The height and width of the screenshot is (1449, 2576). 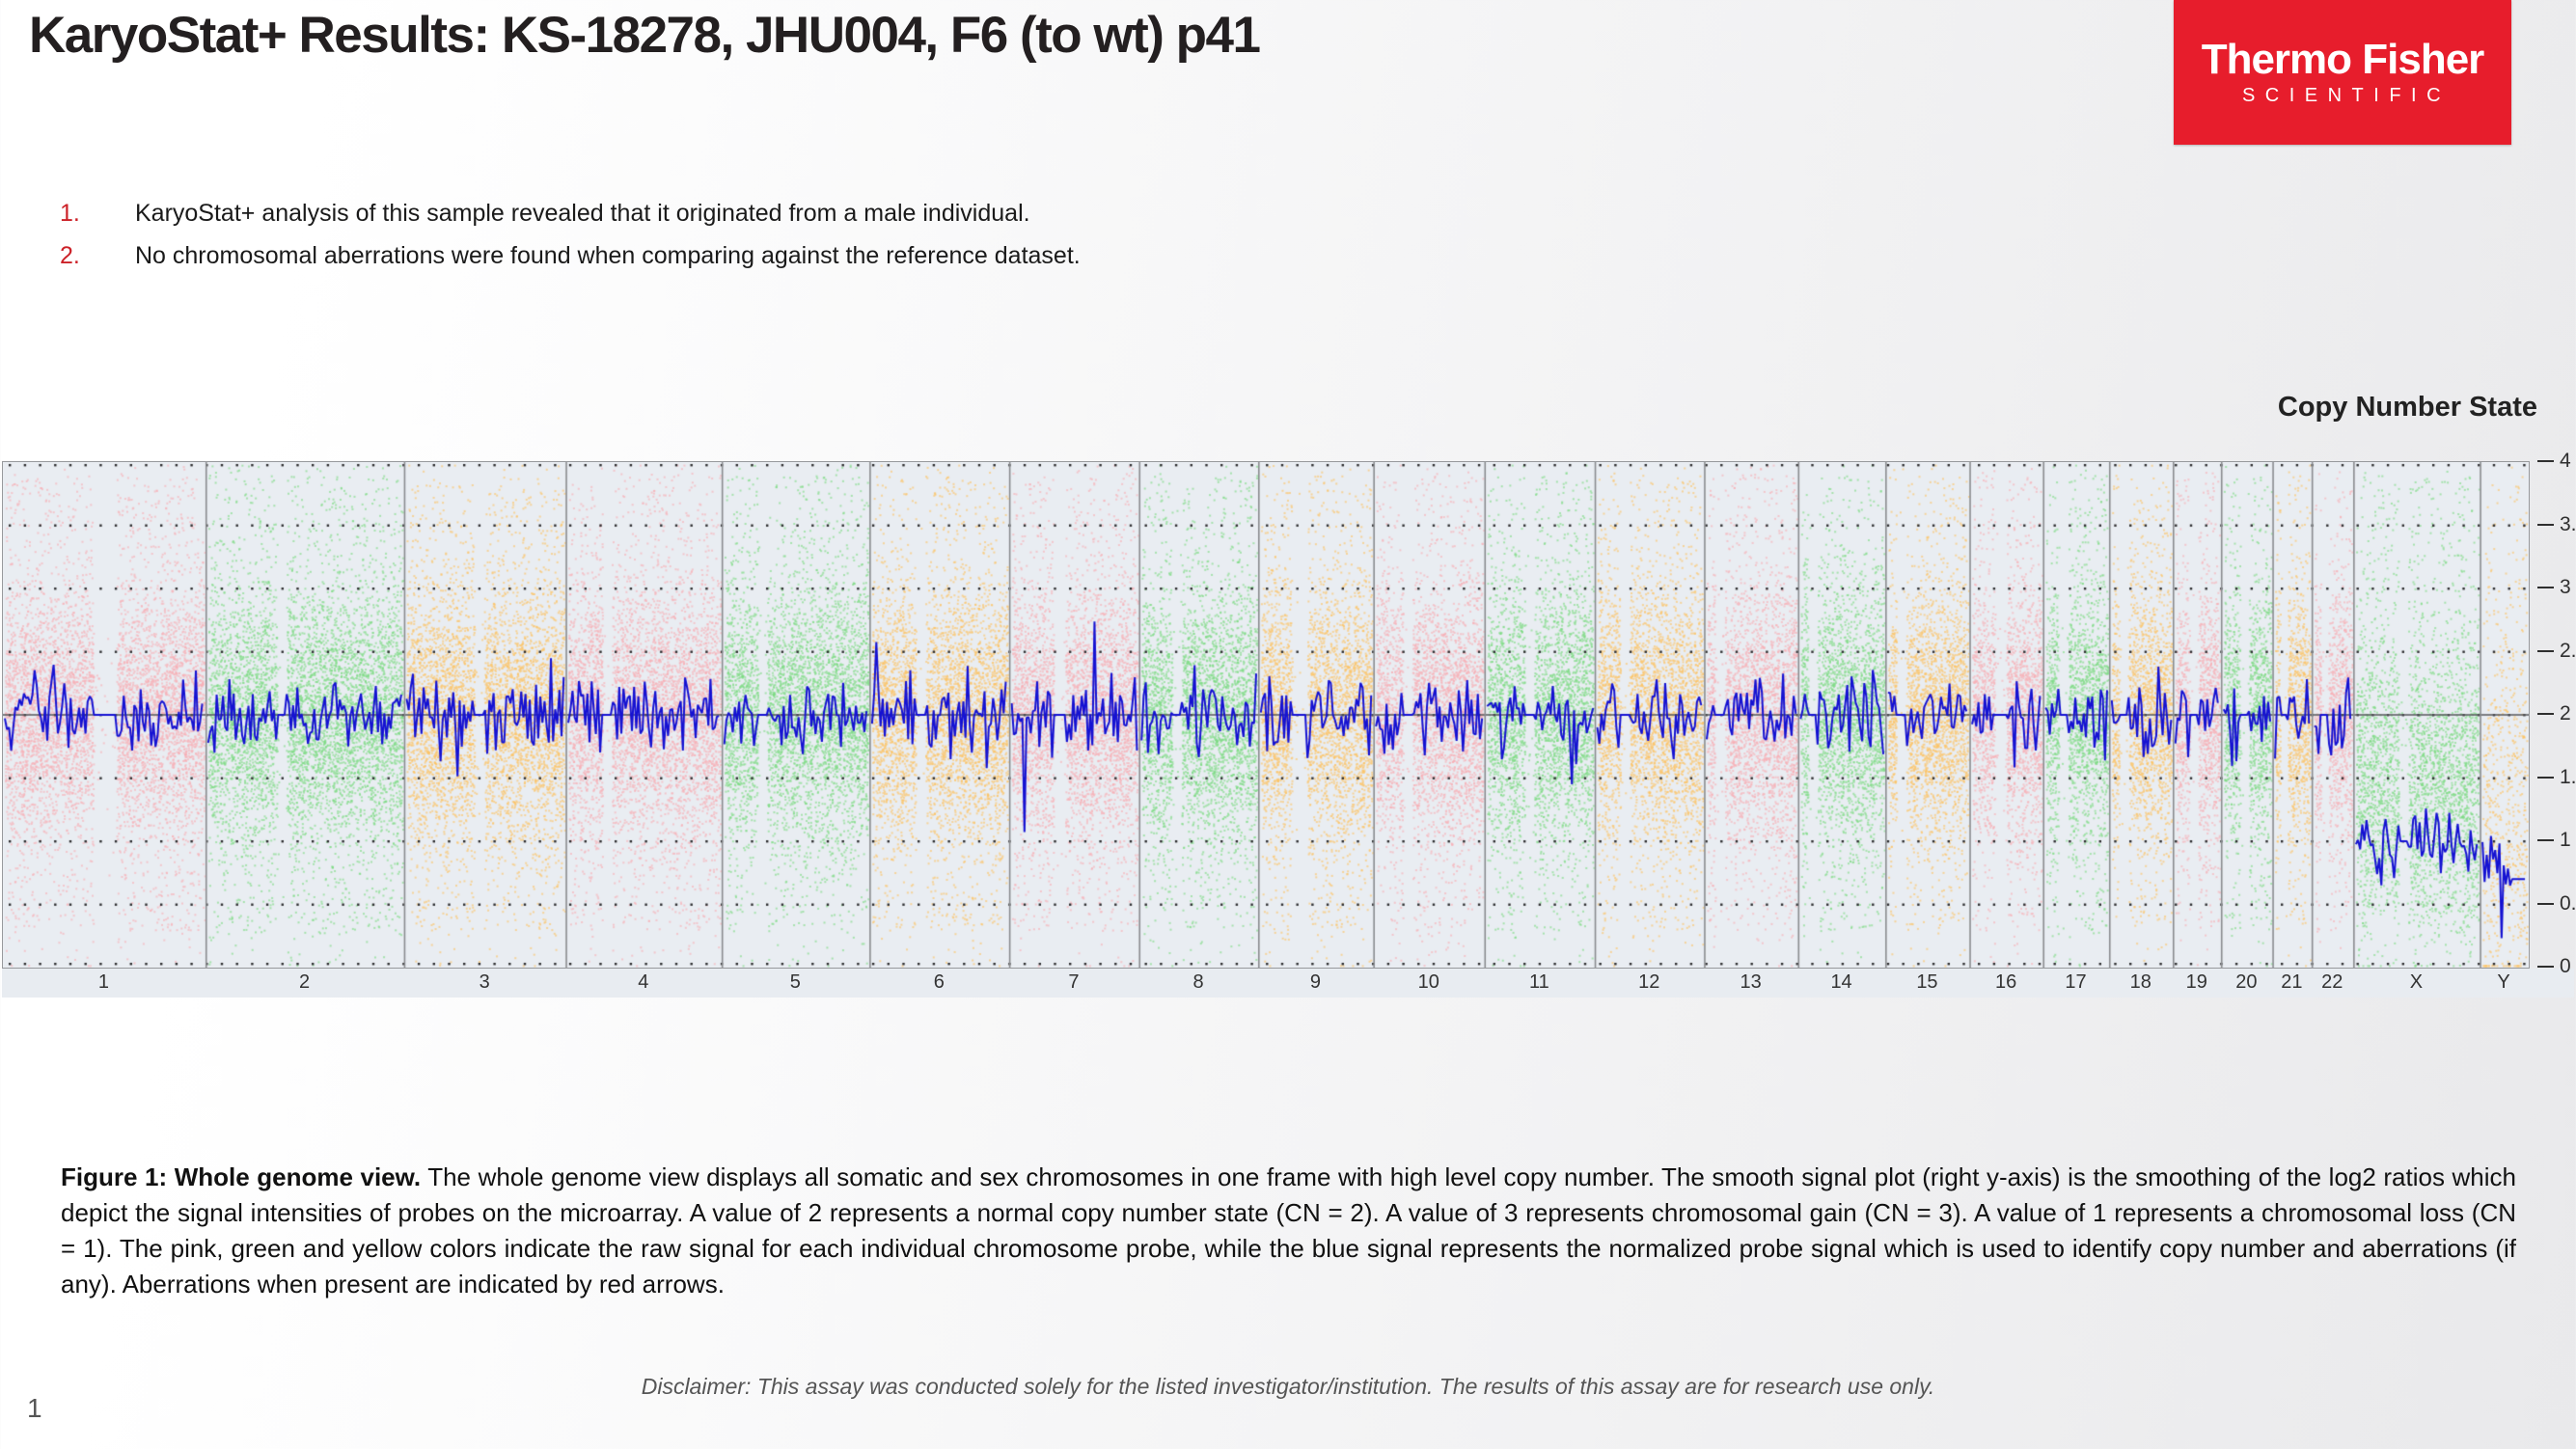 What do you see at coordinates (2565, 966) in the screenshot?
I see `y-tick-label: 0` at bounding box center [2565, 966].